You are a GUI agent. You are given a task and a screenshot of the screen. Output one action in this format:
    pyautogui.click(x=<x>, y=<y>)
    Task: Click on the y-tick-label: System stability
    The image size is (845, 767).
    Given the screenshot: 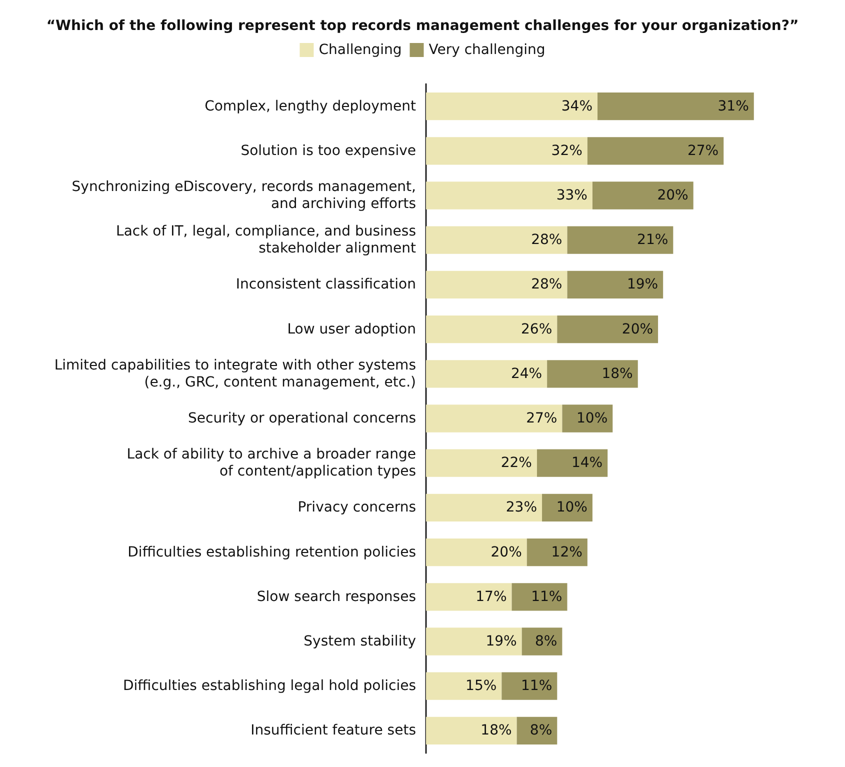 What is the action you would take?
    pyautogui.click(x=360, y=642)
    